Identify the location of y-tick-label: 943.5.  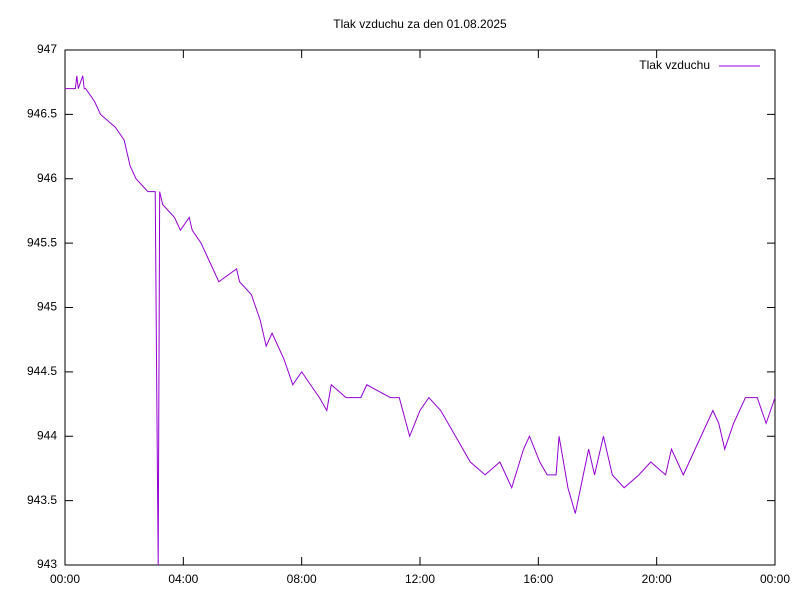
(42, 500).